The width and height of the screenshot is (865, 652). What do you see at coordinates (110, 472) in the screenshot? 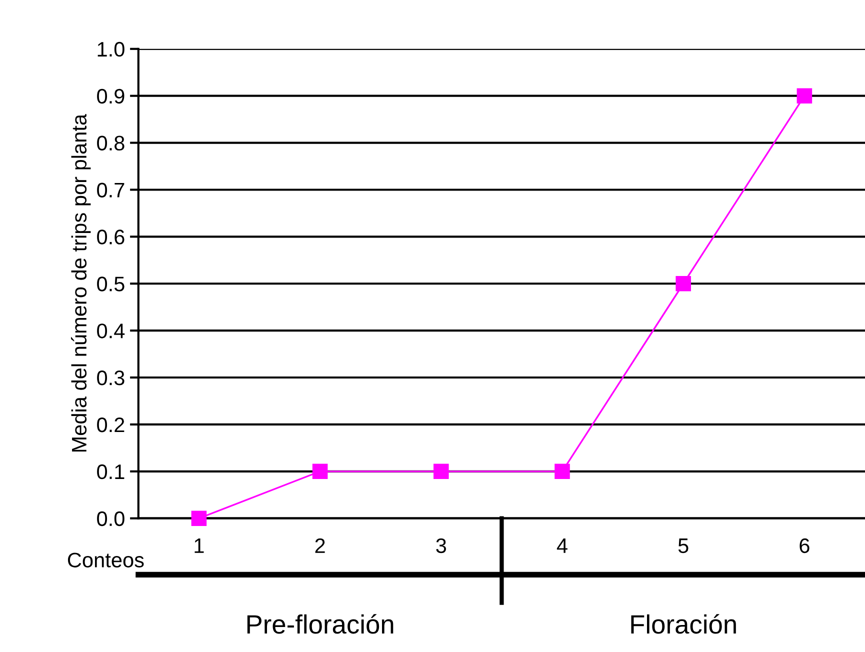
I see `y-tick-label: 0.1` at bounding box center [110, 472].